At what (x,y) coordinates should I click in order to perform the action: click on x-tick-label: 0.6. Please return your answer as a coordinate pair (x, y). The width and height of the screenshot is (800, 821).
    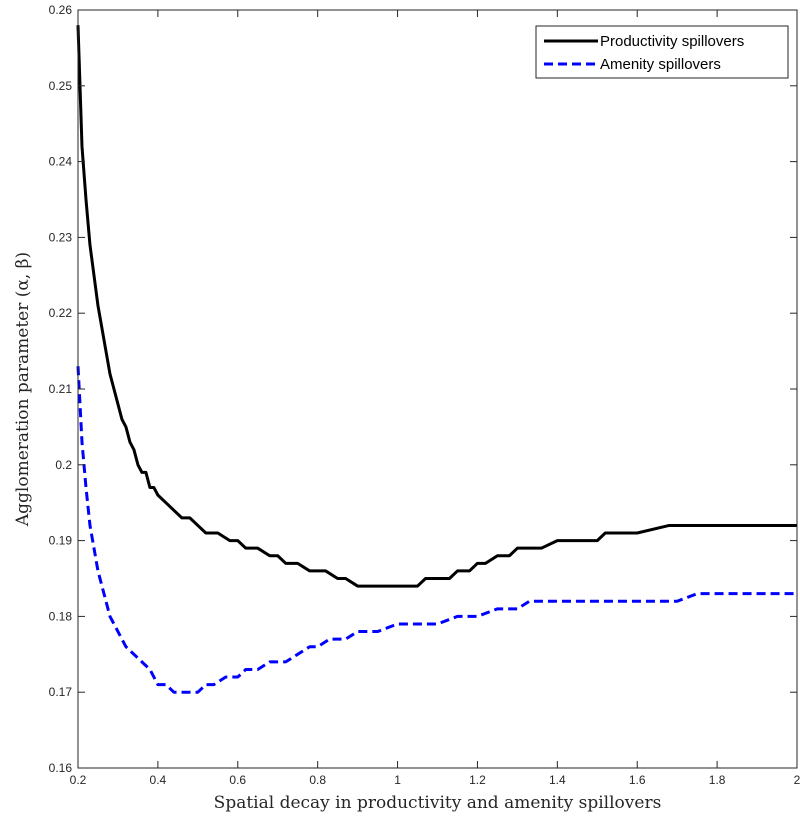
    Looking at the image, I should click on (237, 780).